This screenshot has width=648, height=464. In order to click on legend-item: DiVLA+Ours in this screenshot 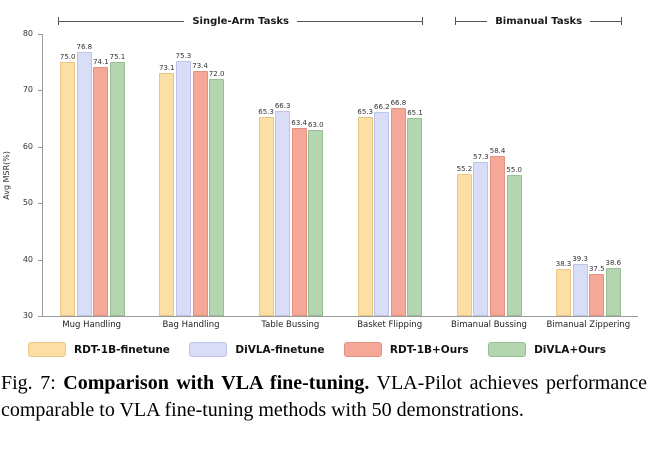, I will do `click(547, 349)`.